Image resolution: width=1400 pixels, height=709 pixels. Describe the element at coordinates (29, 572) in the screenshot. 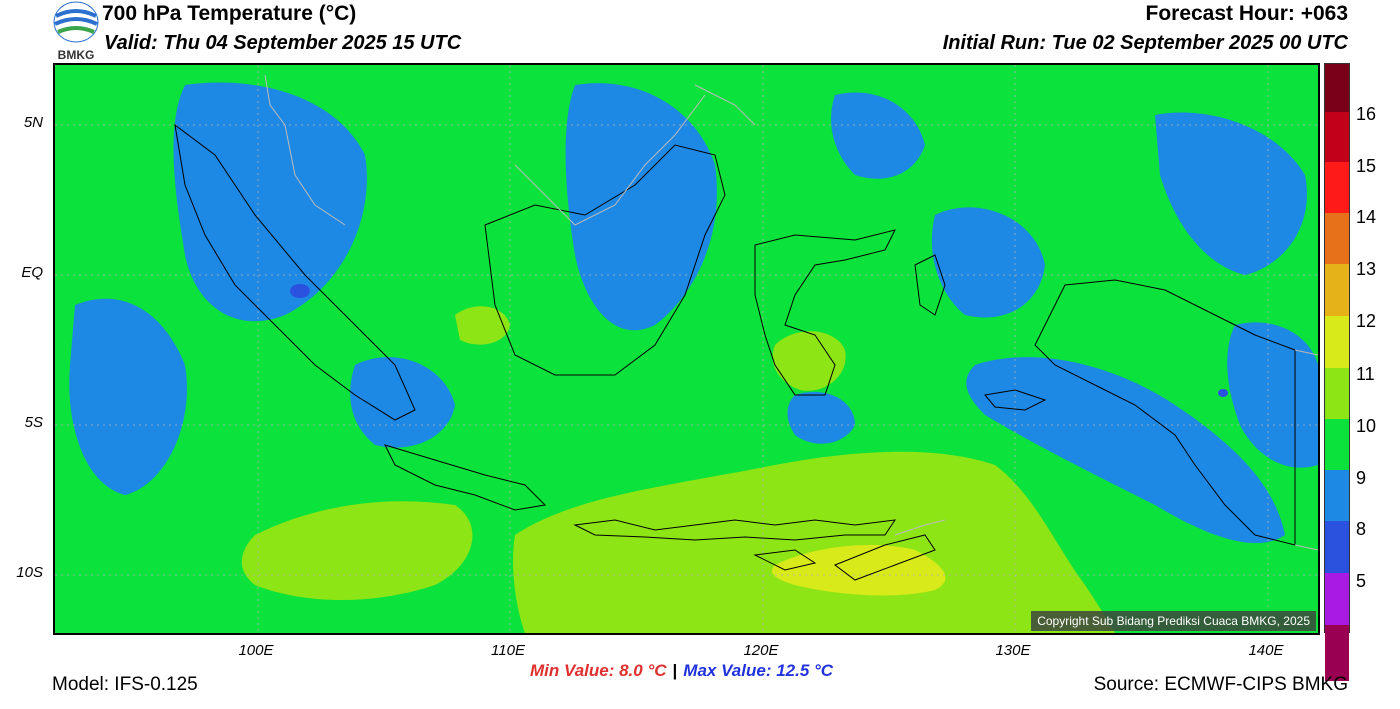

I see `lat-label-10s: 10S` at that location.